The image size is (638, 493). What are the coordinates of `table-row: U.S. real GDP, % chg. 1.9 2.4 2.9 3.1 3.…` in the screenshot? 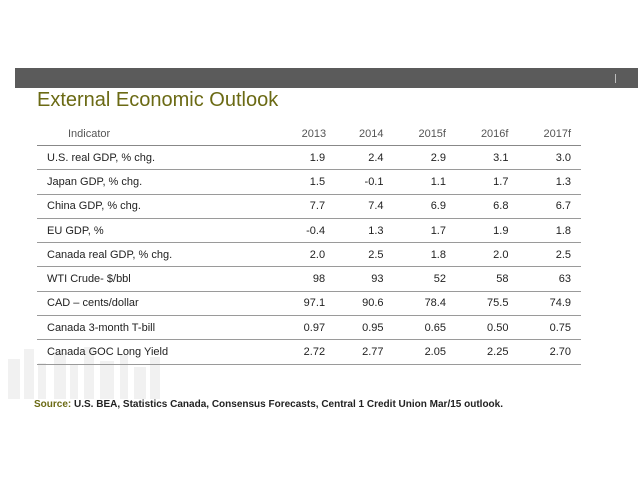 It's located at (309, 158).